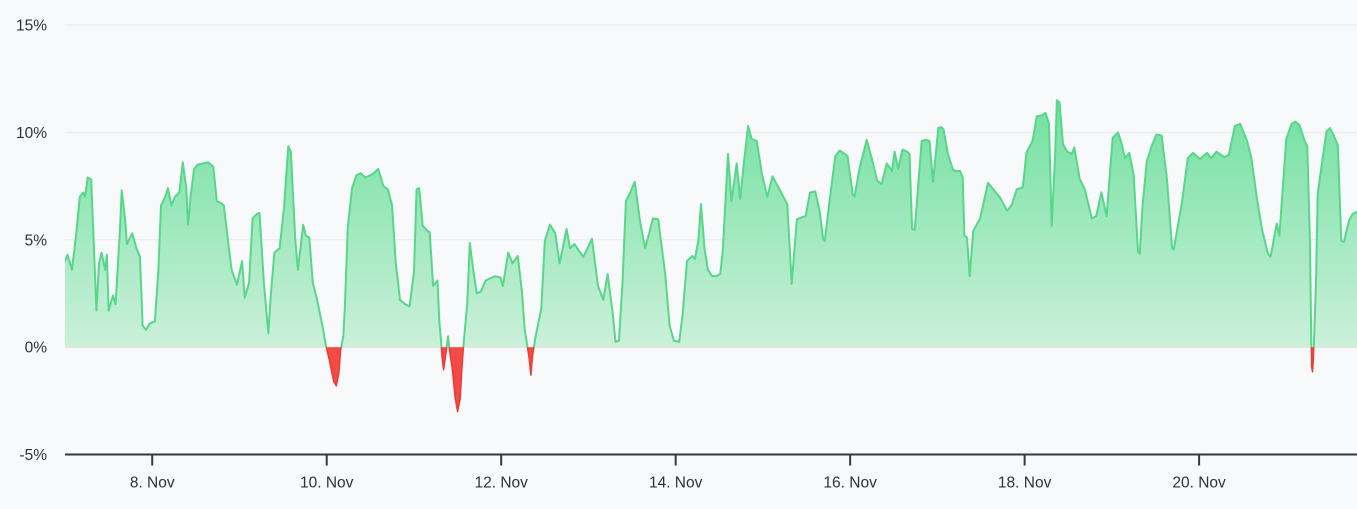 Image resolution: width=1357 pixels, height=509 pixels. Describe the element at coordinates (1025, 483) in the screenshot. I see `x-tick-label: 18. Nov` at that location.